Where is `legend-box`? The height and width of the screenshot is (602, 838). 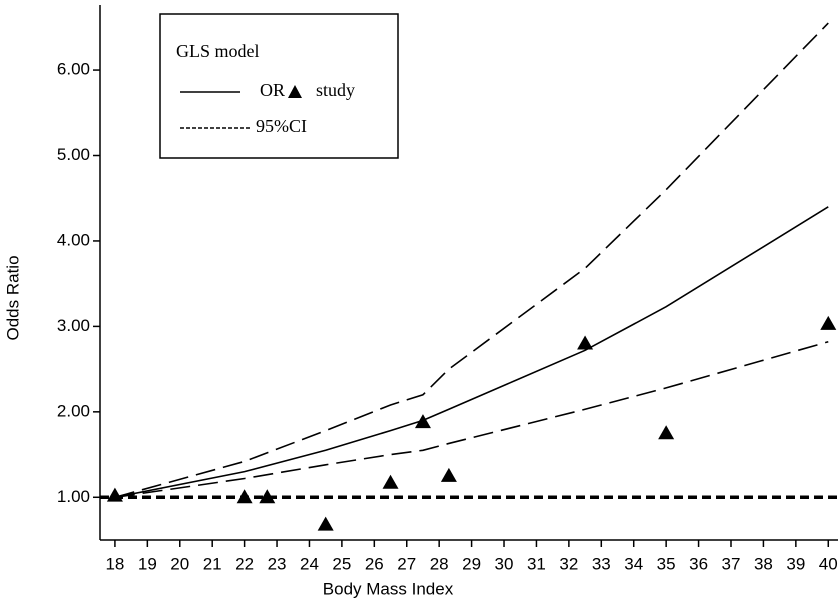 legend-box is located at coordinates (279, 86).